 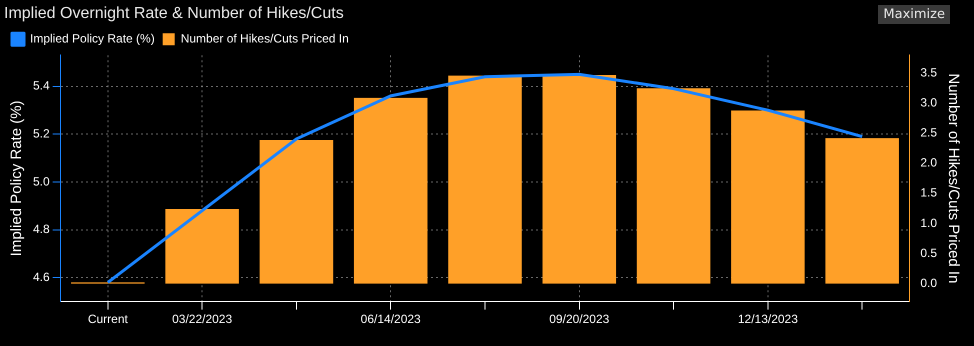 What do you see at coordinates (41, 133) in the screenshot?
I see `y-tick-label: 5.2` at bounding box center [41, 133].